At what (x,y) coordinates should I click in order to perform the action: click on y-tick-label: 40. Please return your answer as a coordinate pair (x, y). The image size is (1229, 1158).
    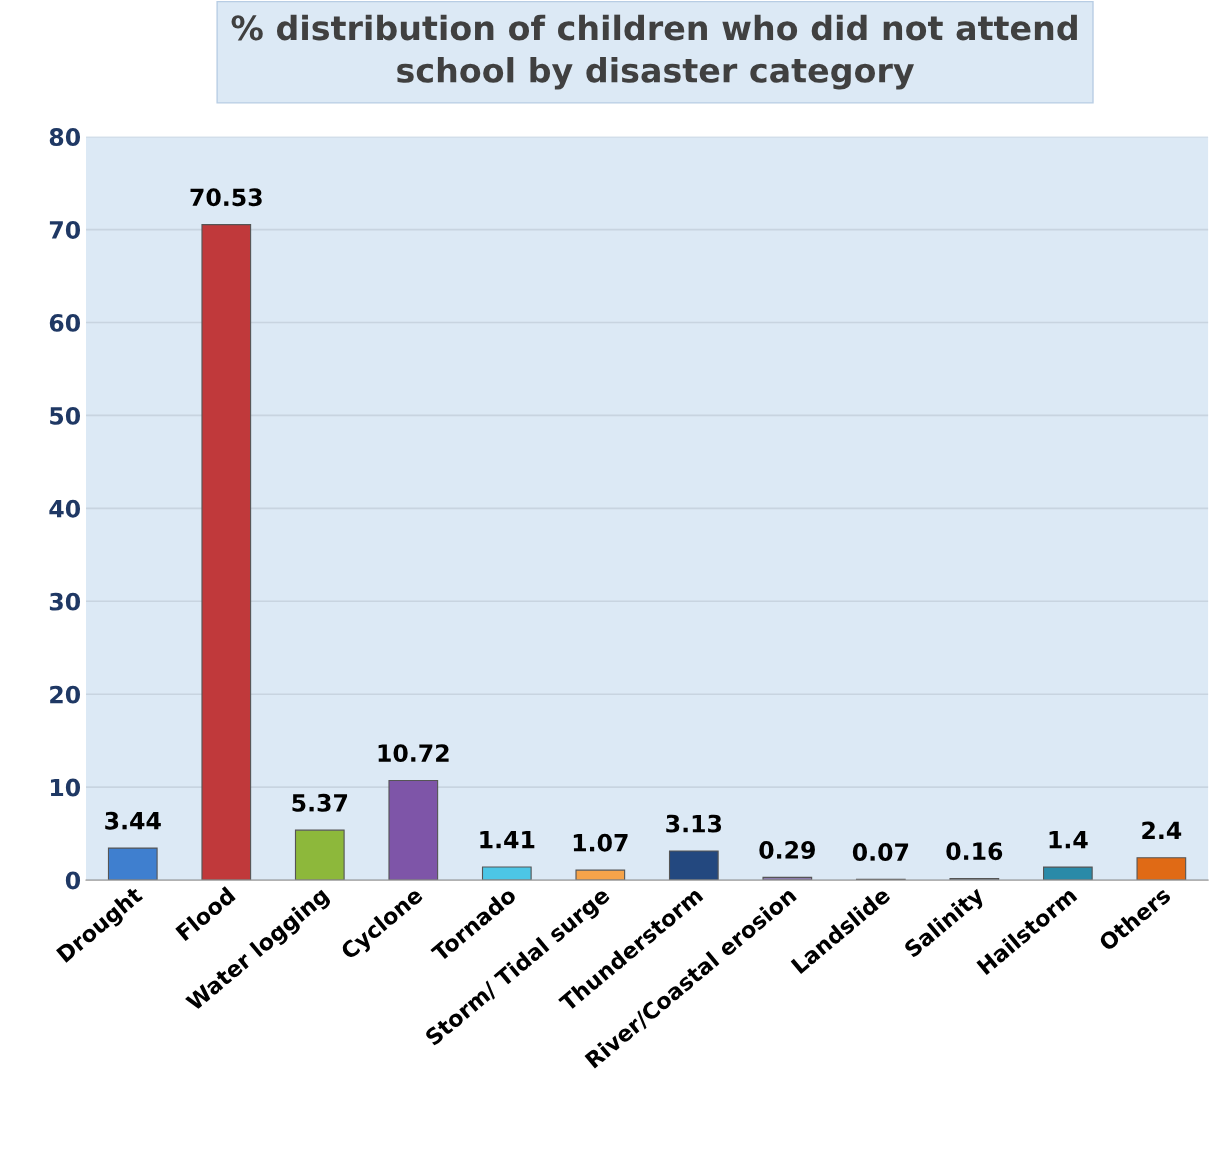
    Looking at the image, I should click on (65, 508).